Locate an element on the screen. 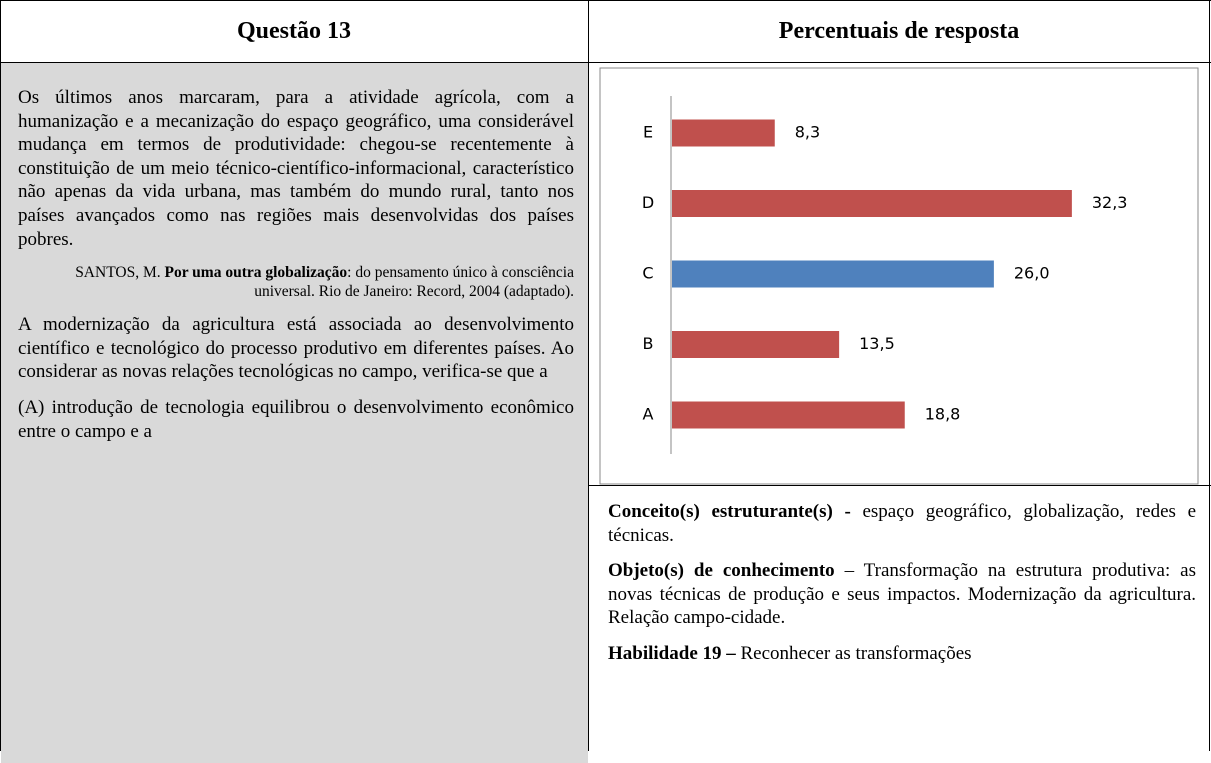 The height and width of the screenshot is (763, 1211). header-right: Percentuais de resposta is located at coordinates (899, 31).